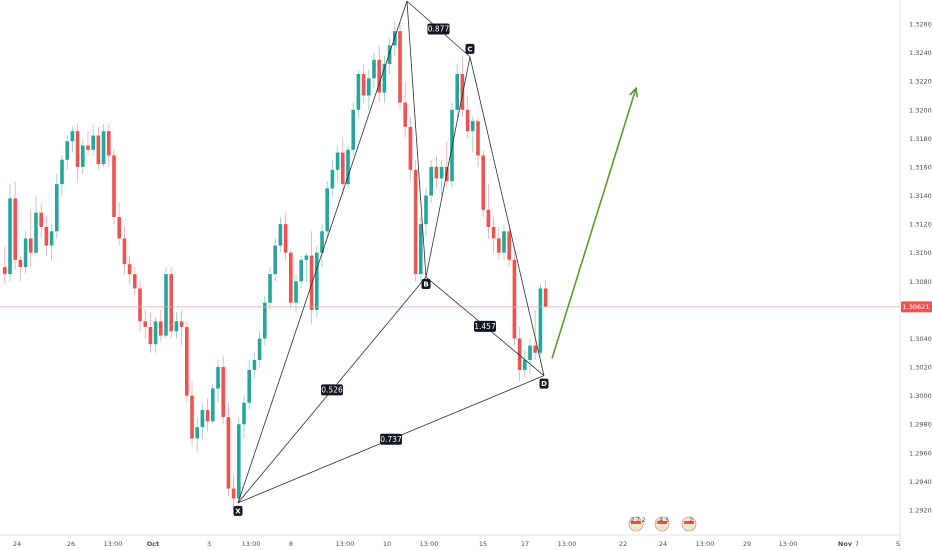  I want to click on time-tick-label: Oct, so click(153, 544).